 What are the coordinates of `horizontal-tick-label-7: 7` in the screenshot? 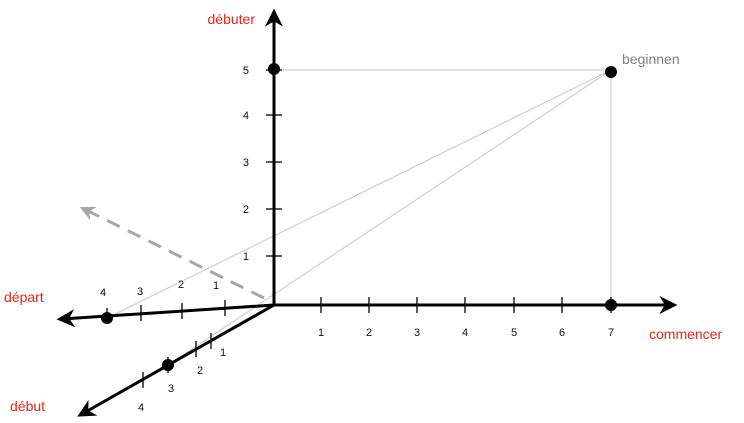 It's located at (611, 333).